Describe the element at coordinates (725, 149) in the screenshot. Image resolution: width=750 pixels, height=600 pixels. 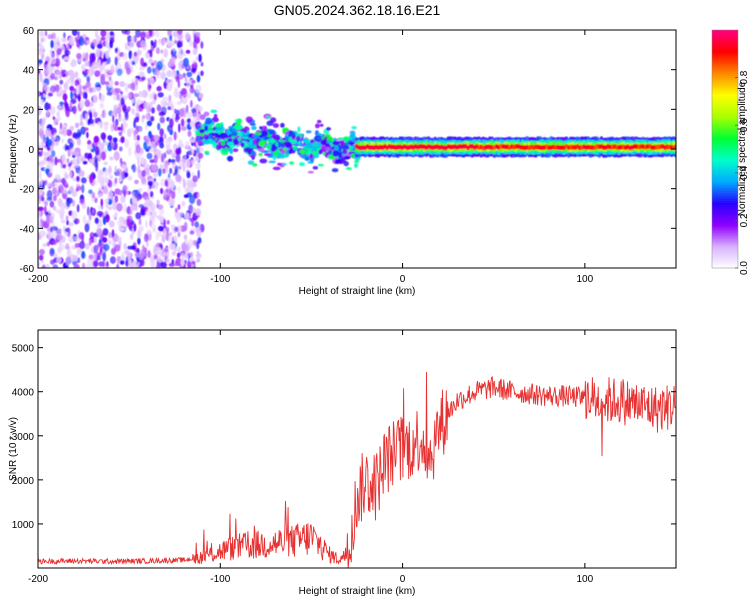
I see `colorbar-frame` at that location.